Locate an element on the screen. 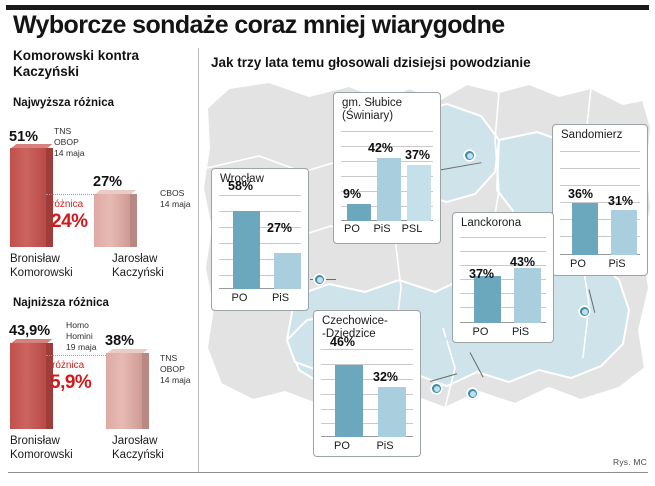 The height and width of the screenshot is (486, 655). credit-label: Rys. MC is located at coordinates (630, 462).